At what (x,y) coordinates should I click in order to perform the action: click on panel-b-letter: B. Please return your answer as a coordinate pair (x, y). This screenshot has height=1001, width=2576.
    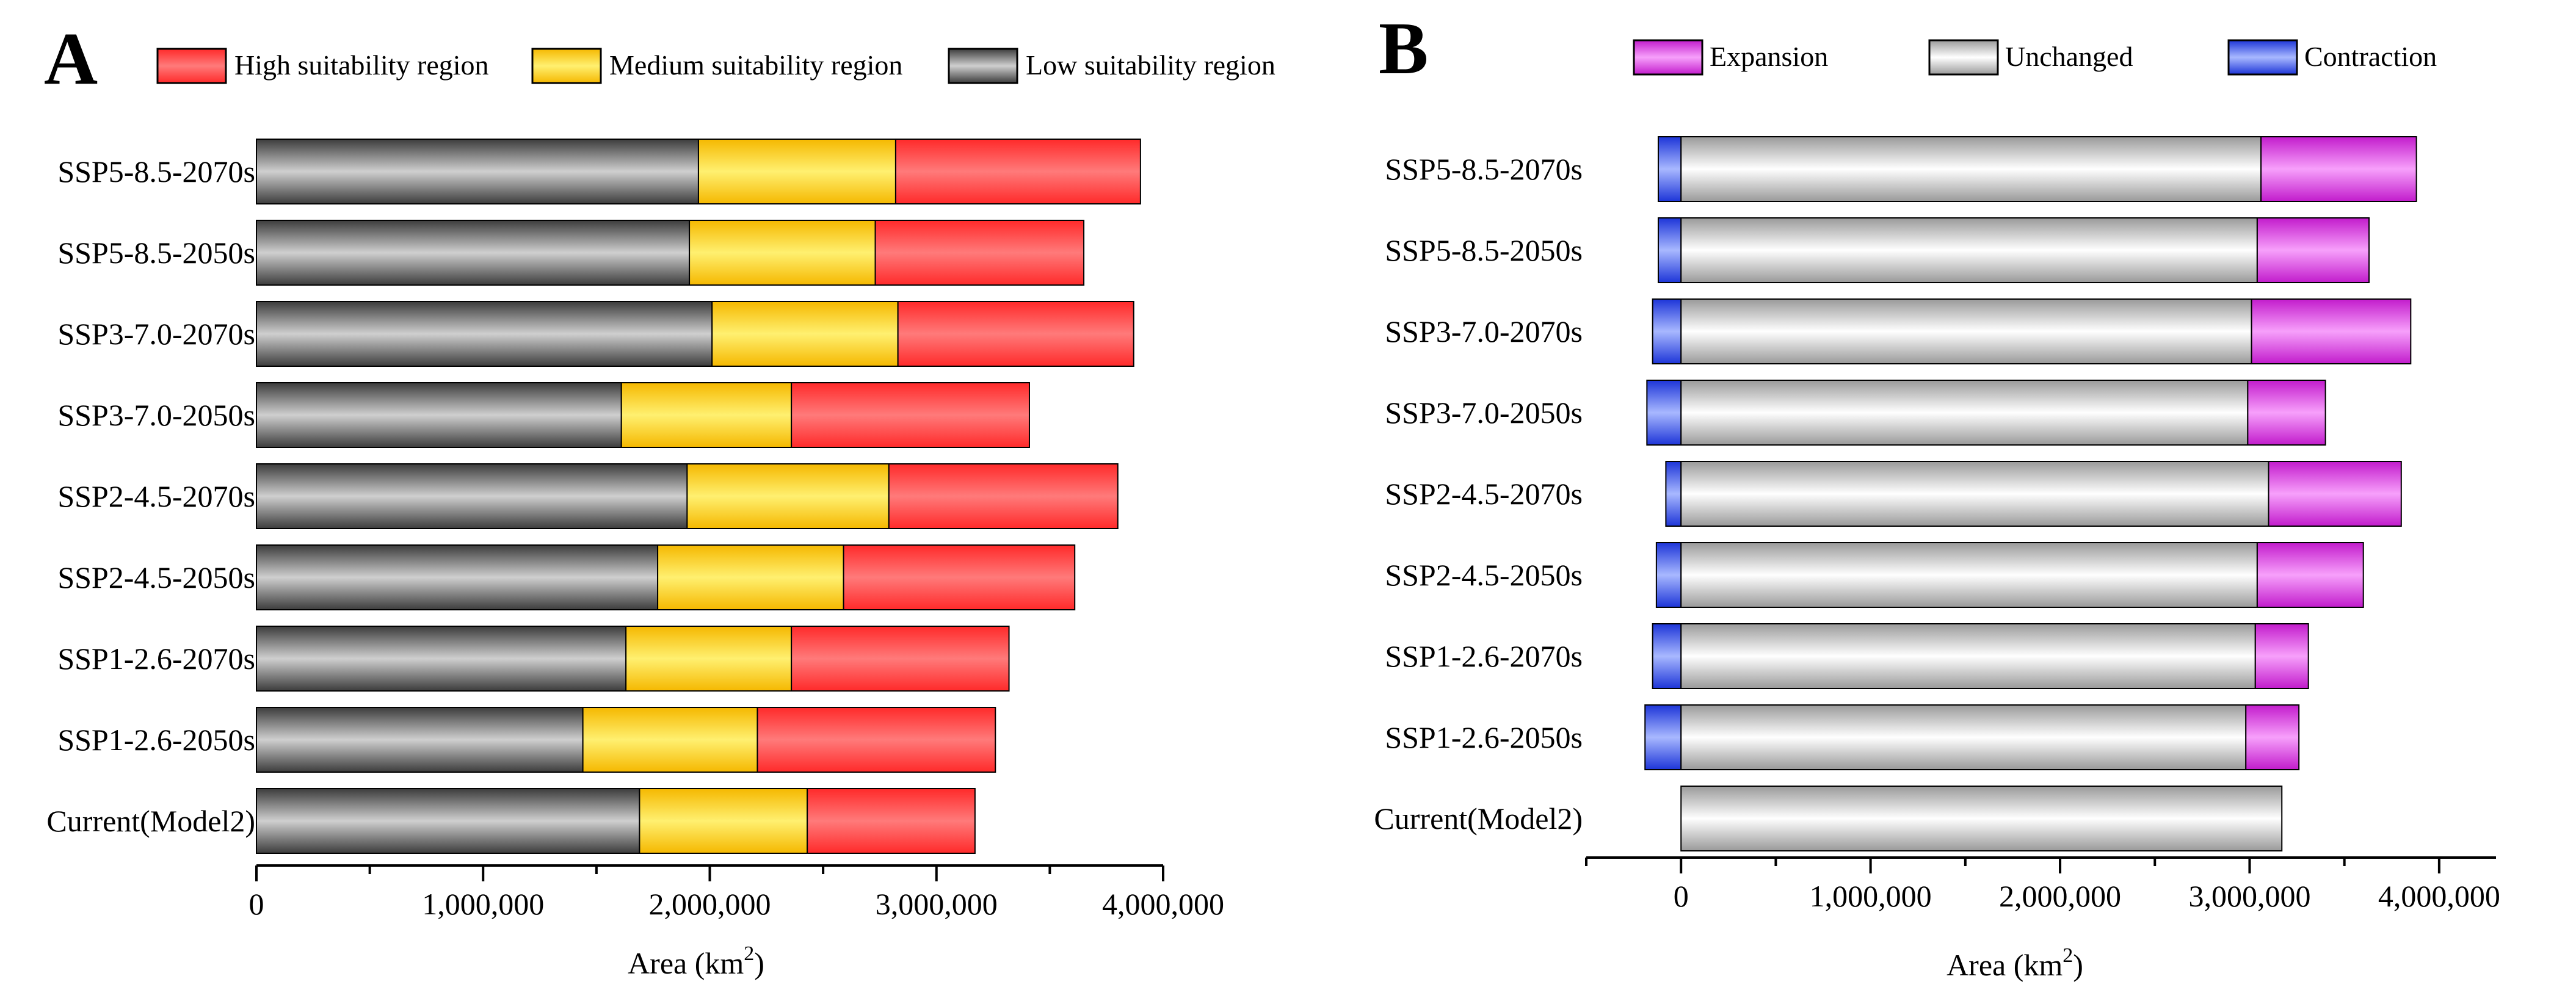
    Looking at the image, I should click on (1403, 48).